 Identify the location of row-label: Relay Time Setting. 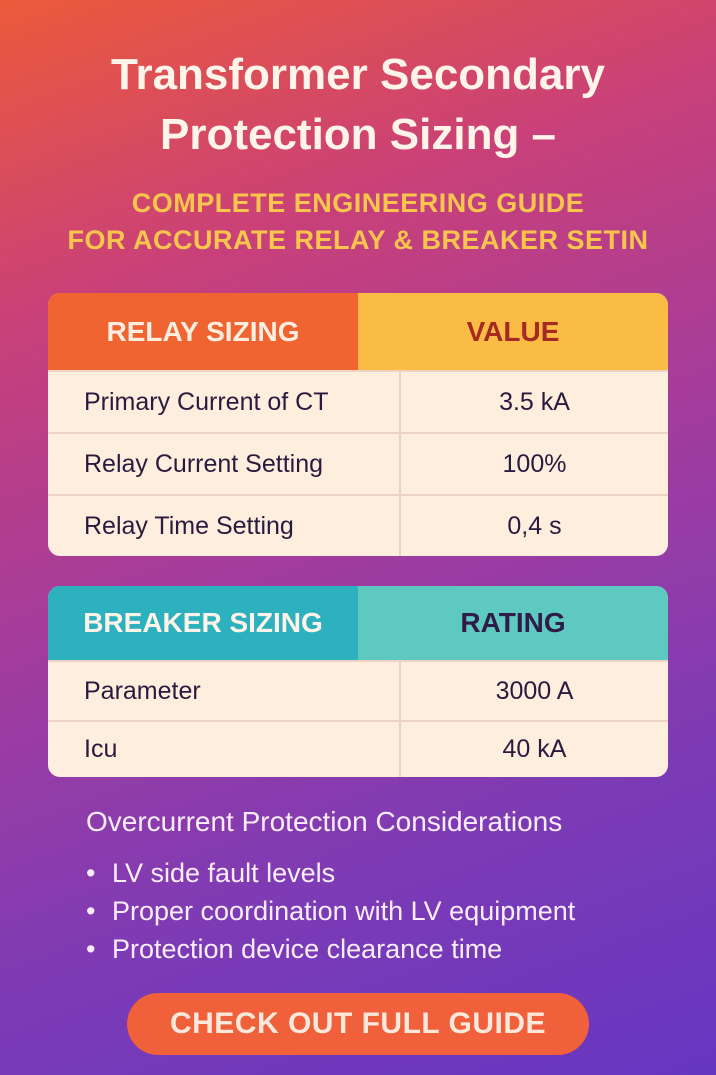
(224, 526).